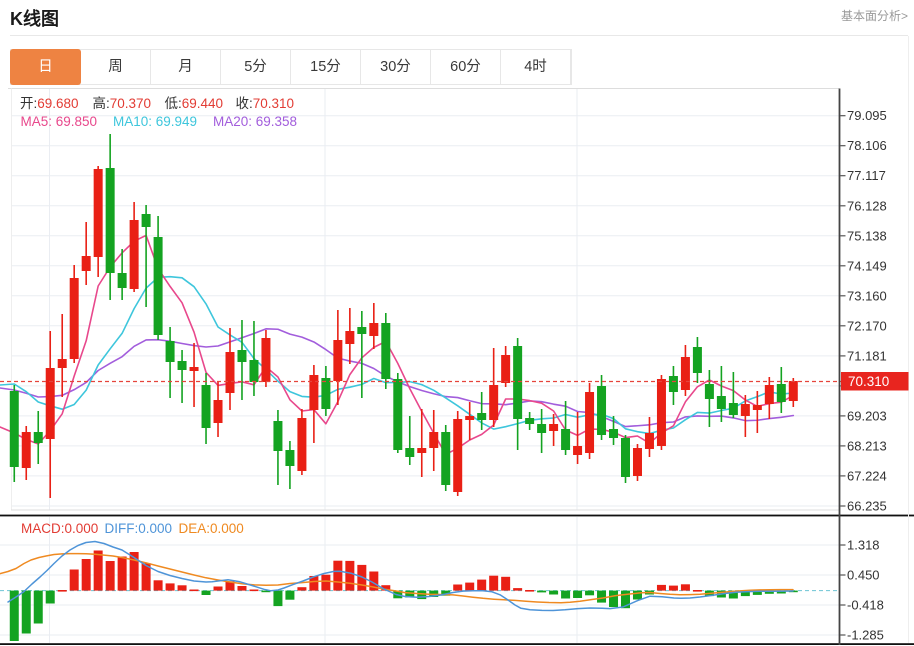 Image resolution: width=914 pixels, height=646 pixels. What do you see at coordinates (139, 528) in the screenshot?
I see `svg-text: DIFF:0.000` at bounding box center [139, 528].